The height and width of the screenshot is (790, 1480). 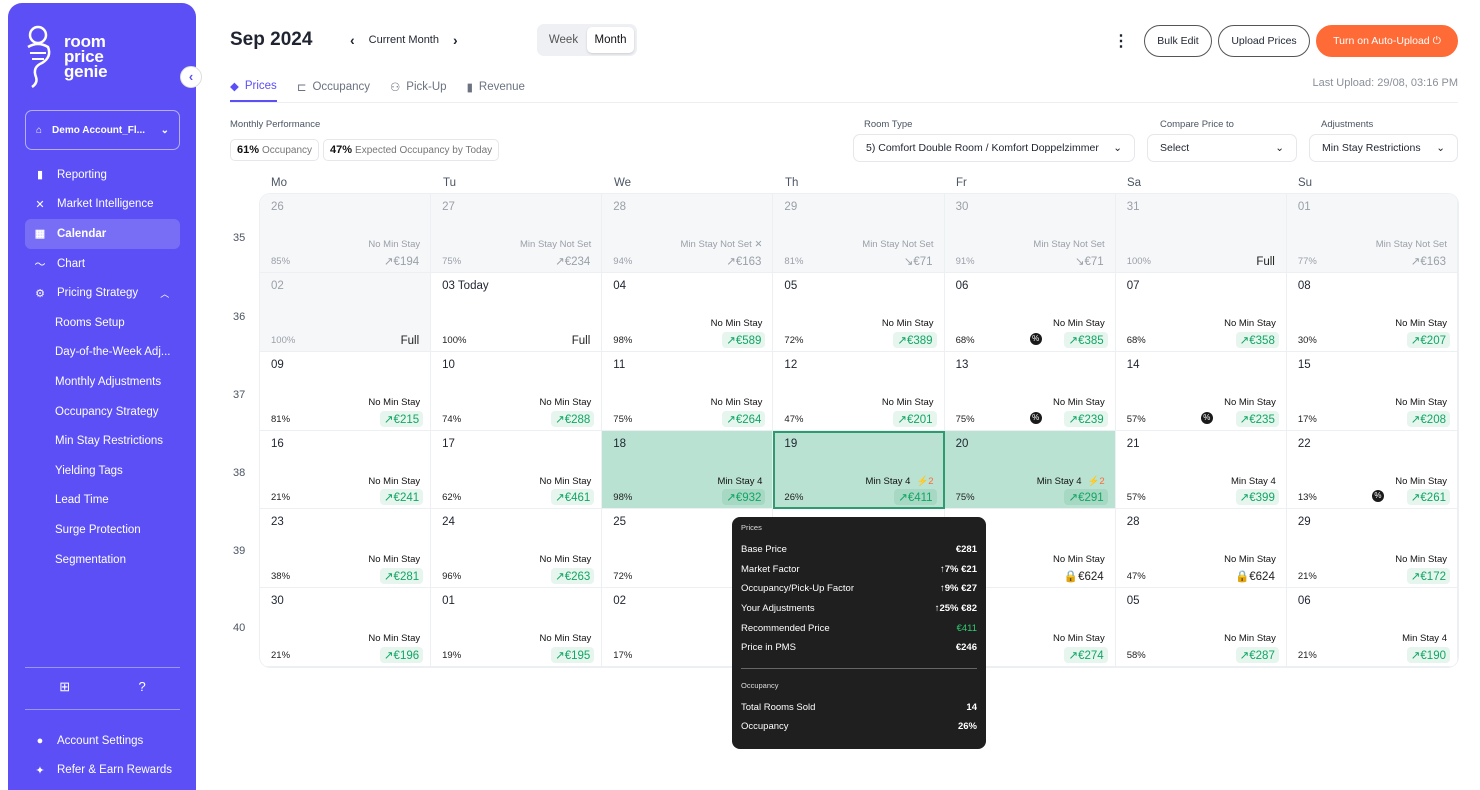 I want to click on tab-pick-up: ⚇ Pick-Up, so click(x=418, y=87).